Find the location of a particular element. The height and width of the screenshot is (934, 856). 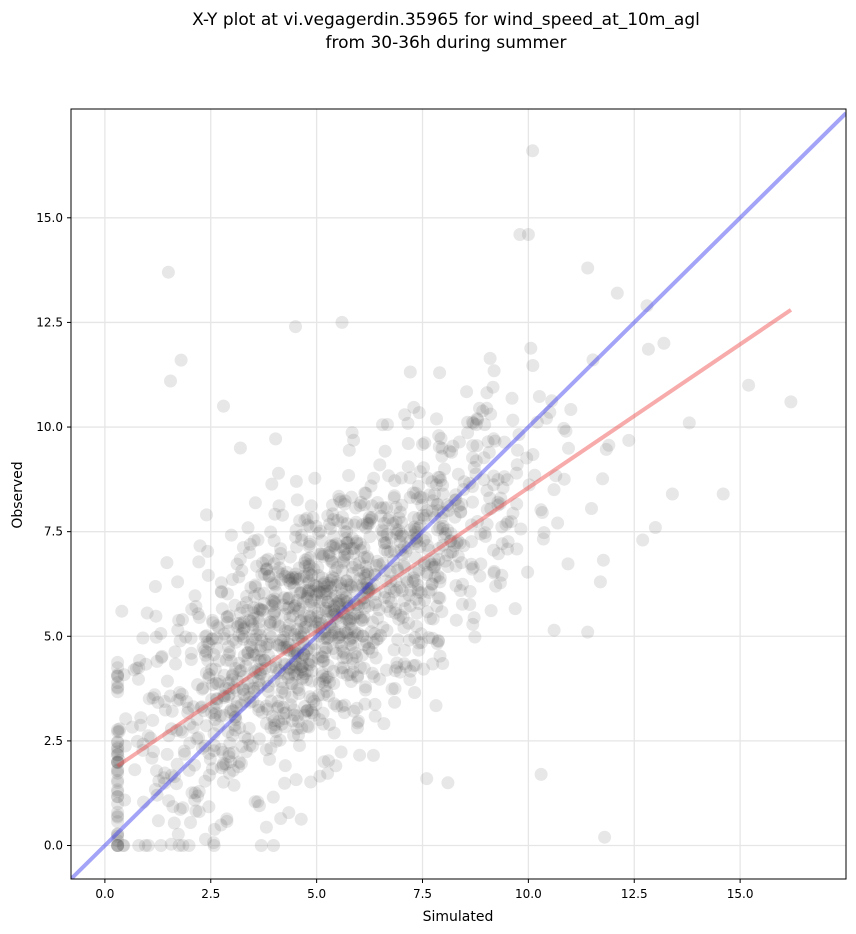

y-tick-label: 10.0 is located at coordinates (49, 427).